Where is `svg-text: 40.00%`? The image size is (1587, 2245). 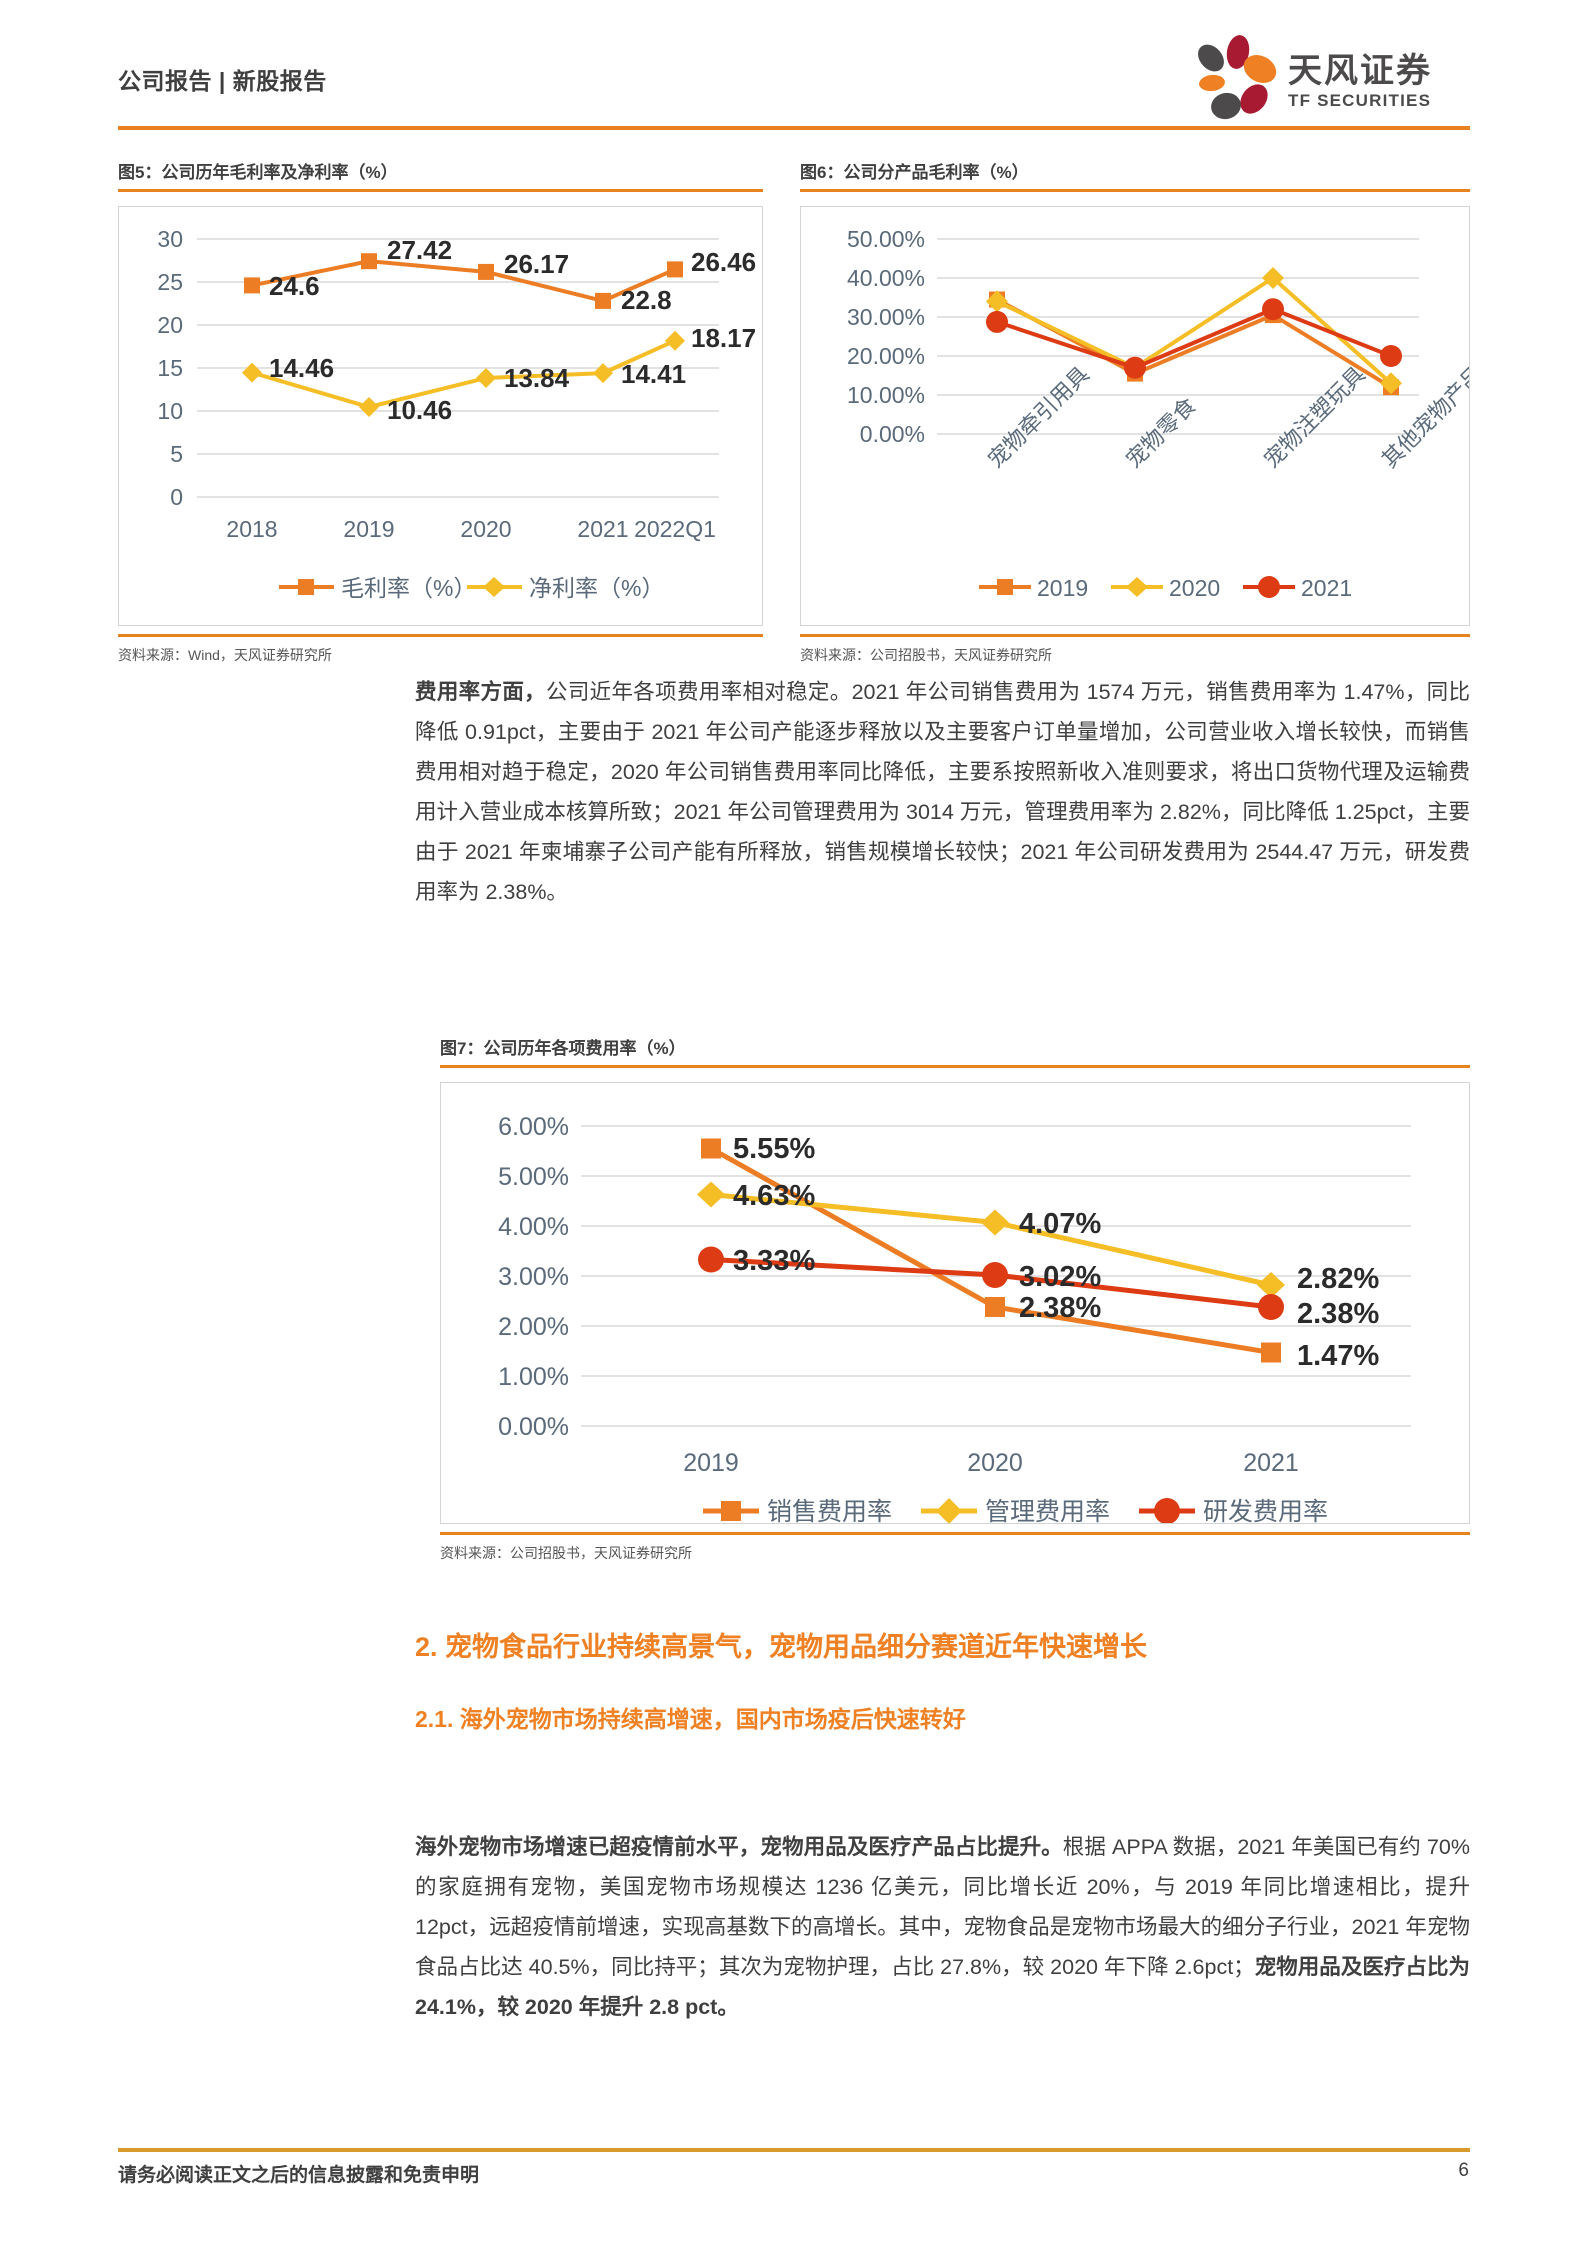
svg-text: 40.00% is located at coordinates (886, 278).